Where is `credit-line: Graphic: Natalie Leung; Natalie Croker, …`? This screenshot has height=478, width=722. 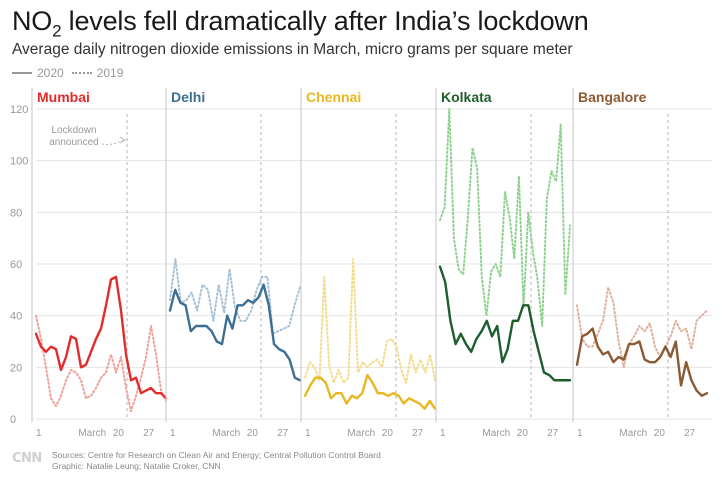 credit-line: Graphic: Natalie Leung; Natalie Croker, … is located at coordinates (136, 466).